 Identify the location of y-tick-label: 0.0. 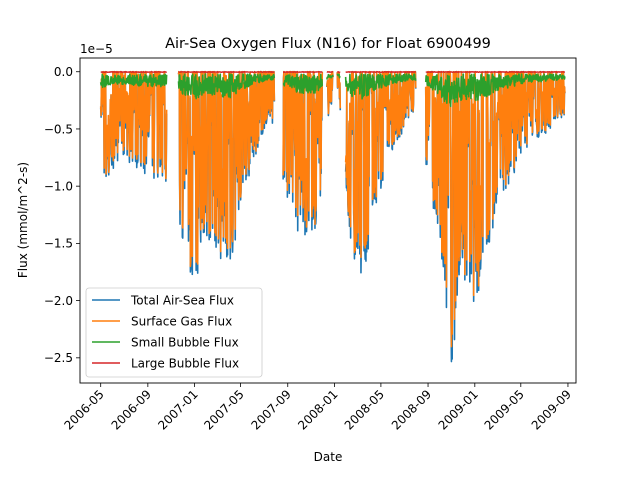
(63, 72).